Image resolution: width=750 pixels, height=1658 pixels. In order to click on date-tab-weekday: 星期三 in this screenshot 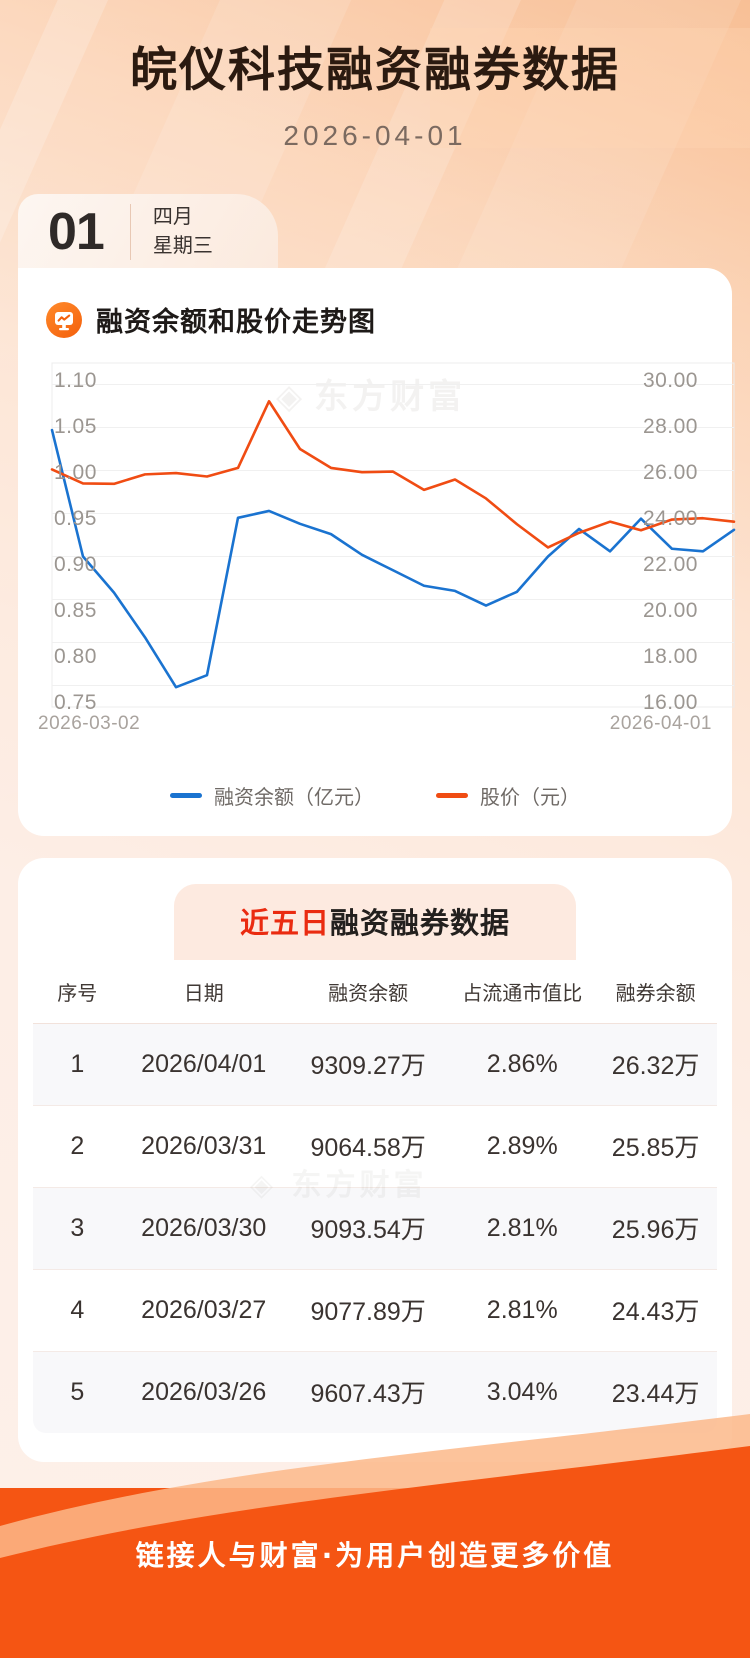, I will do `click(182, 246)`.